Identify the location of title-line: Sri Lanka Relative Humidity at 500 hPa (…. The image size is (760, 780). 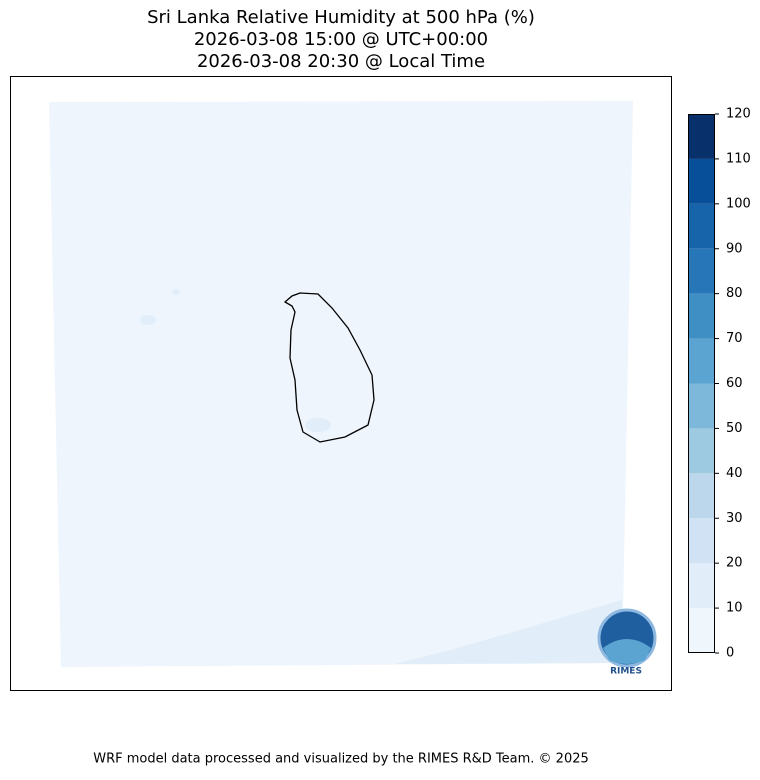
(341, 17).